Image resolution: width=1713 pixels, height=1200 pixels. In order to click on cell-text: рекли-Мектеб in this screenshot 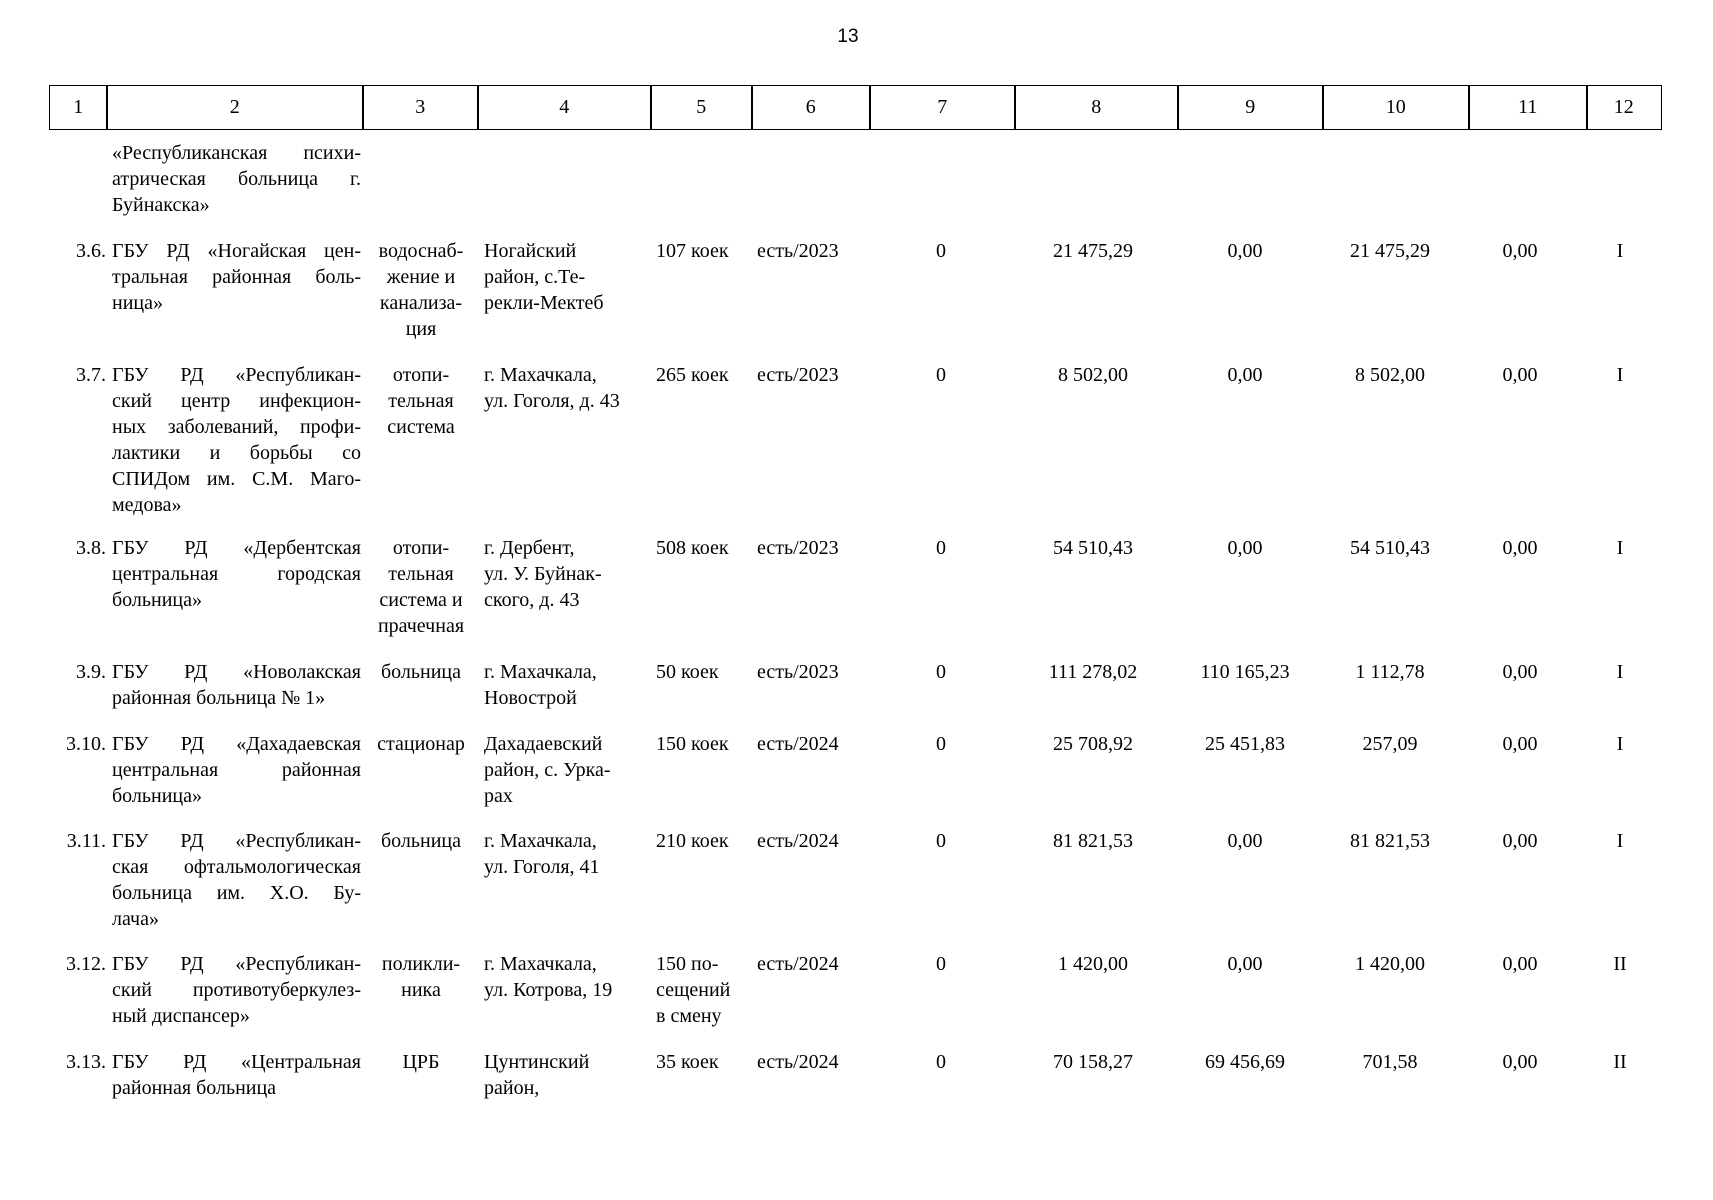, I will do `click(544, 303)`.